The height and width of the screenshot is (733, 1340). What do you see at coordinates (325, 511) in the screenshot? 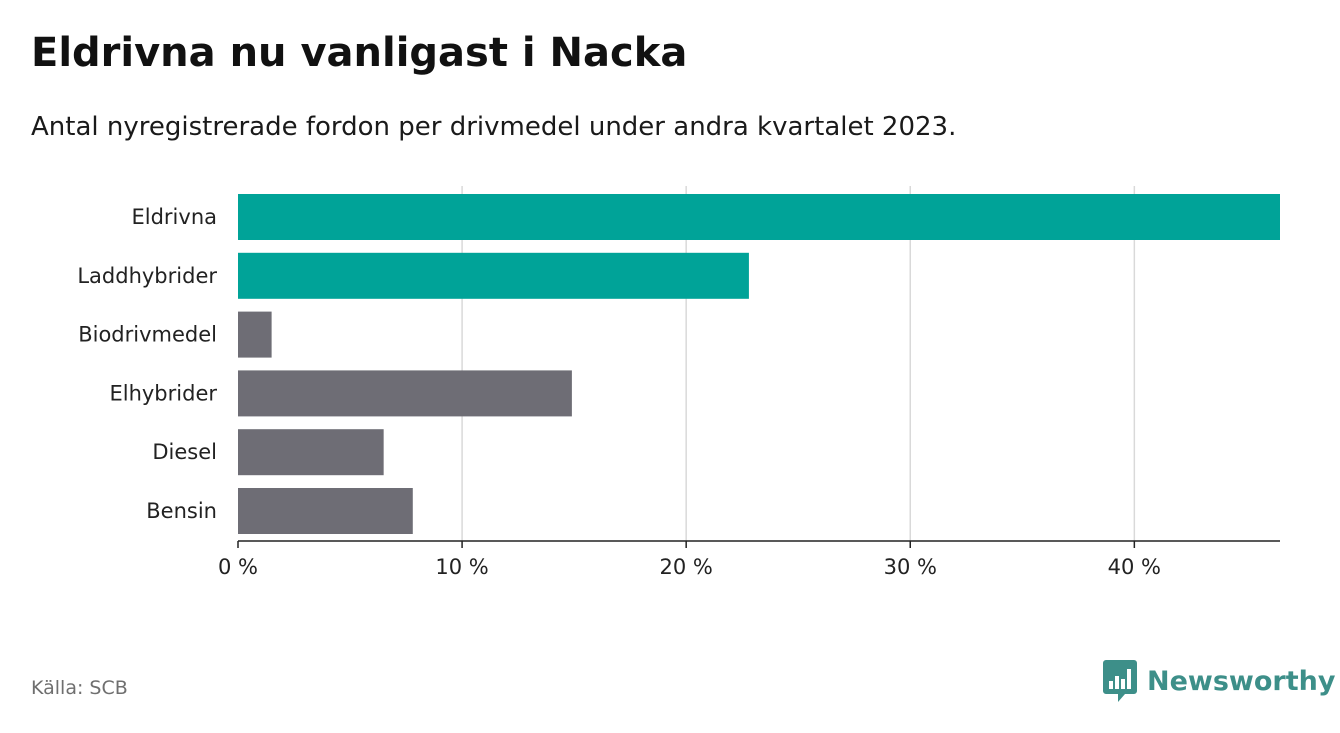
I see `bar-bensin` at bounding box center [325, 511].